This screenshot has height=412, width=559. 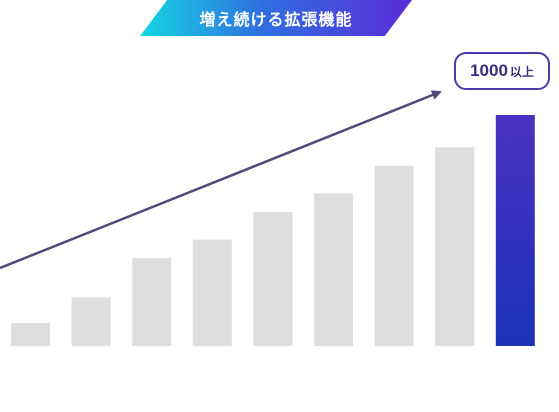 What do you see at coordinates (521, 71) in the screenshot?
I see `badge-suffix: 以上` at bounding box center [521, 71].